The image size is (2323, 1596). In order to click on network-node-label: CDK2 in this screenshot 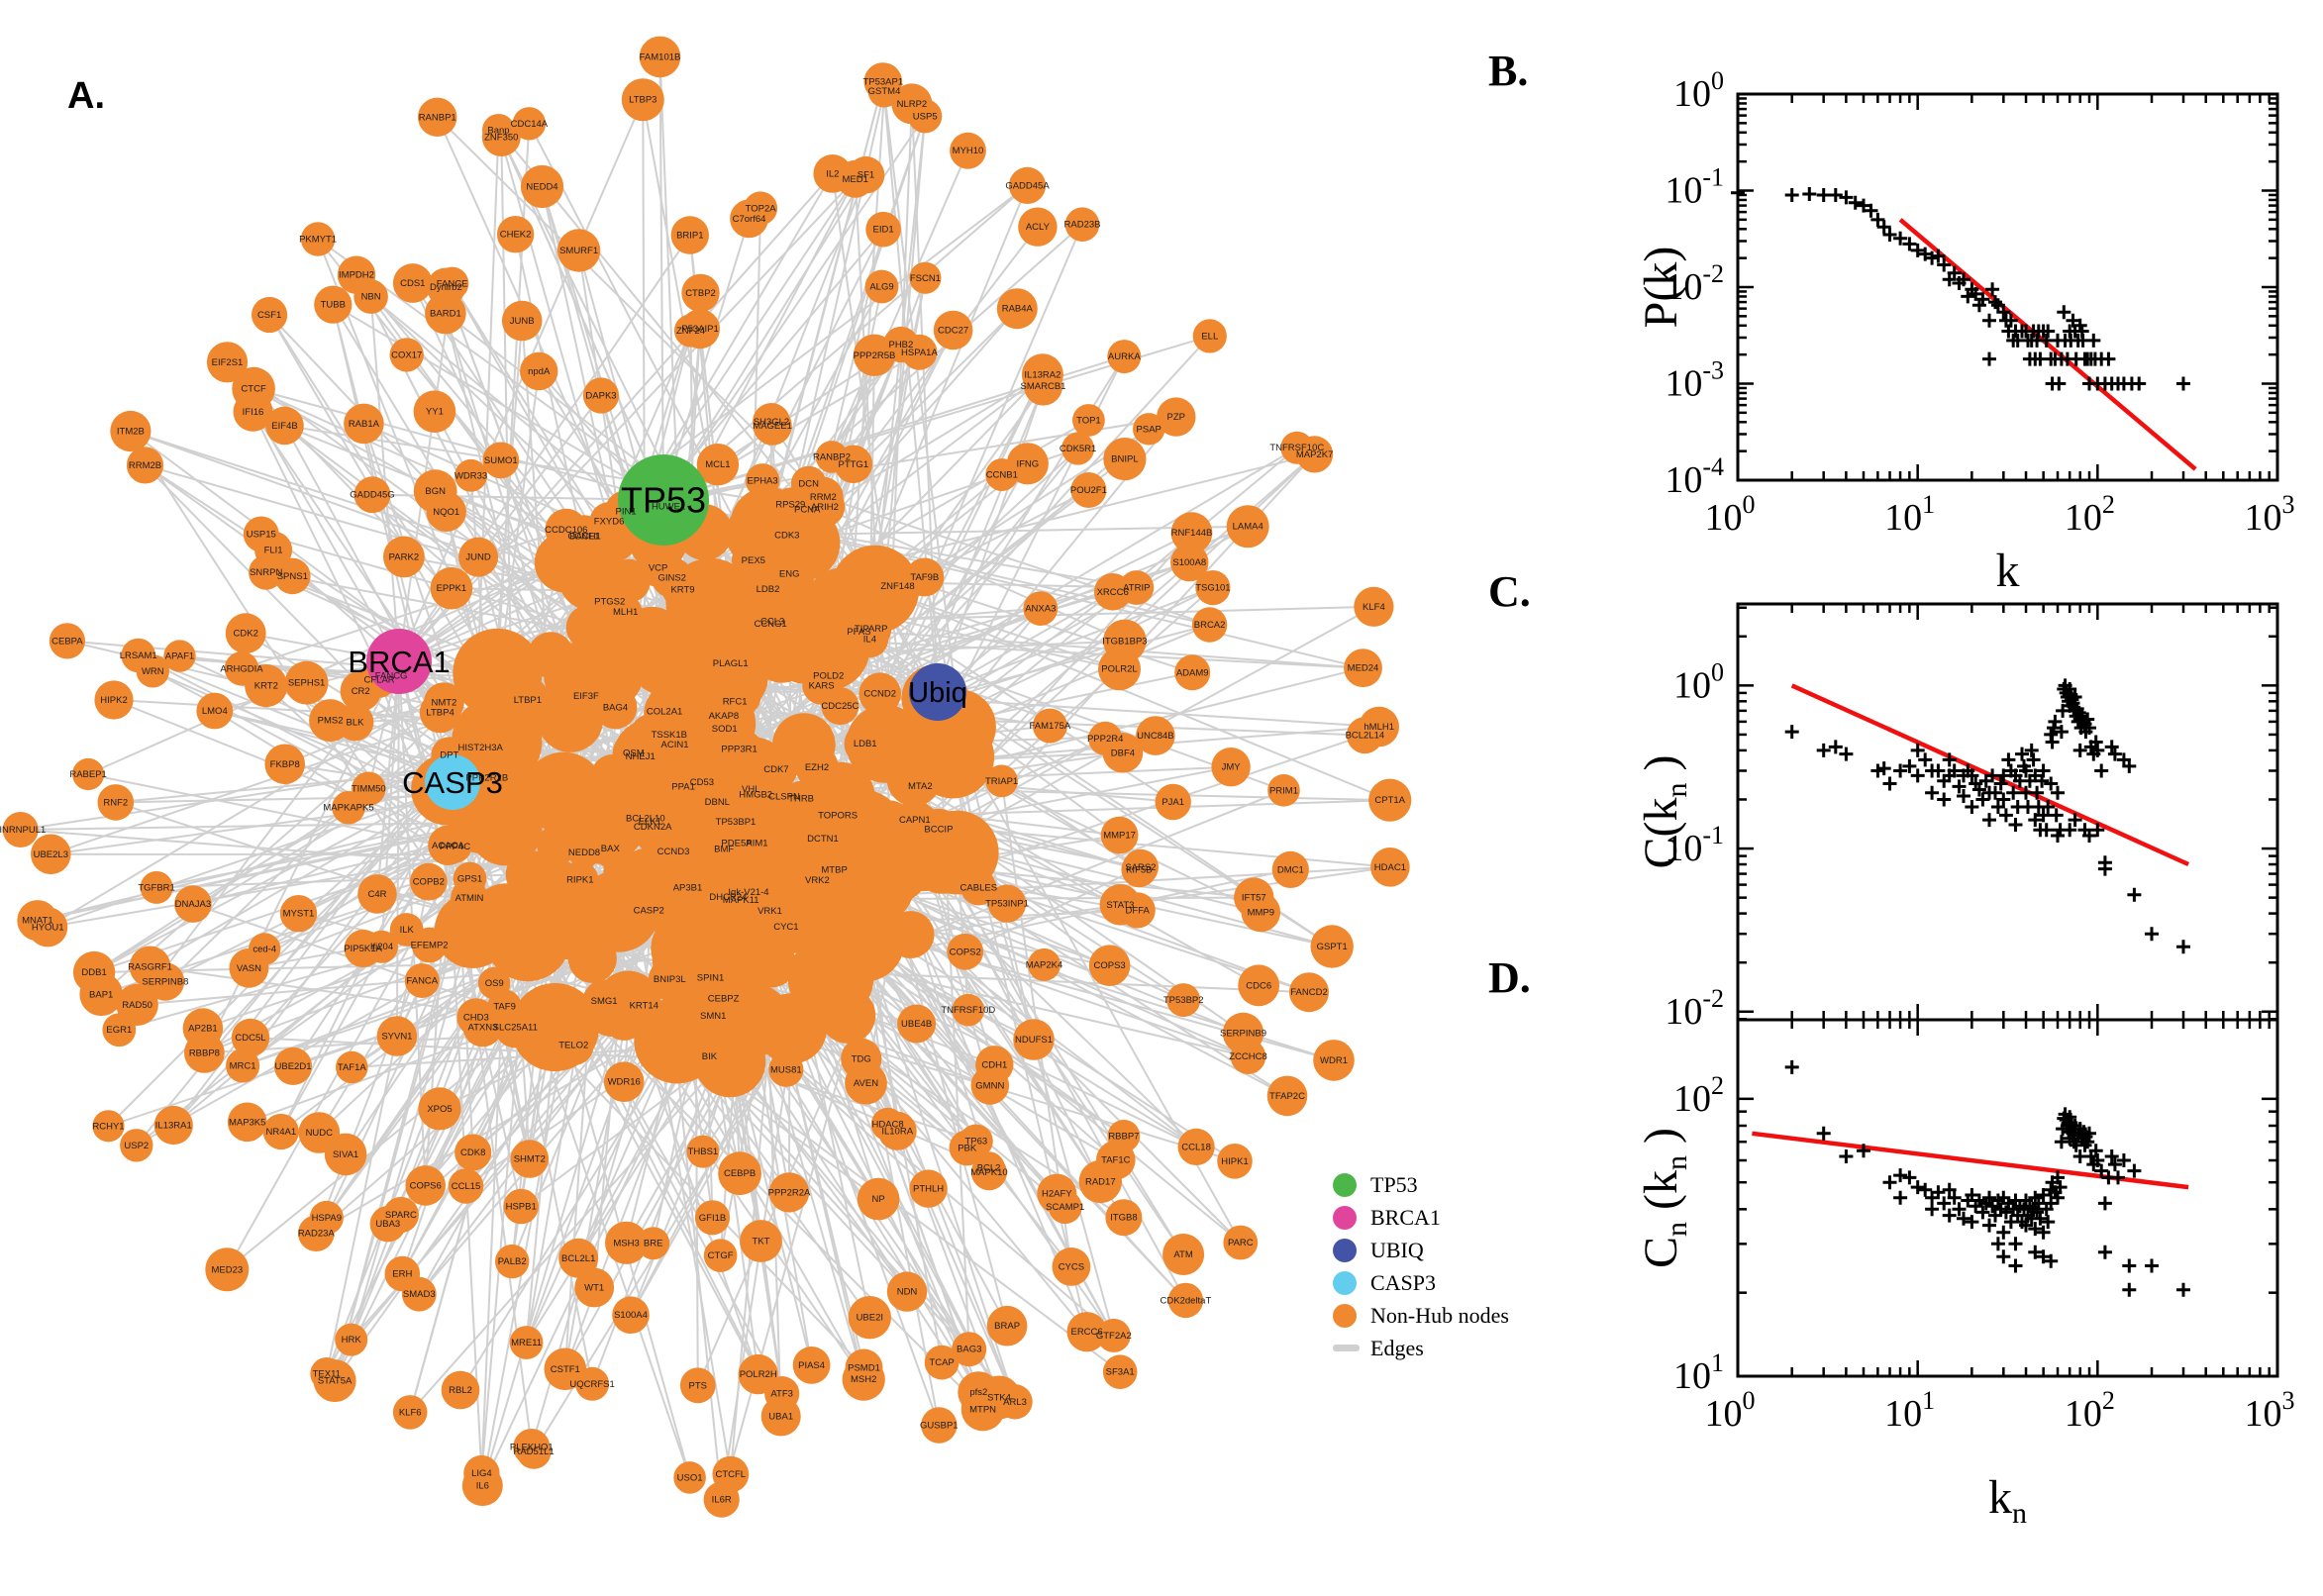, I will do `click(246, 634)`.